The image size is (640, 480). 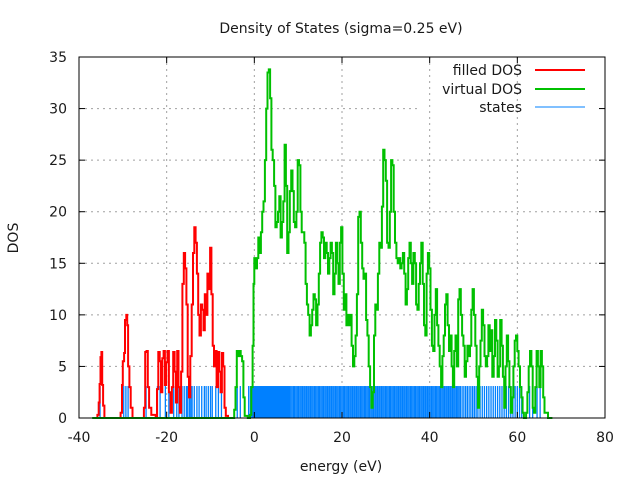 I want to click on x-tick-label: 20, so click(x=342, y=438).